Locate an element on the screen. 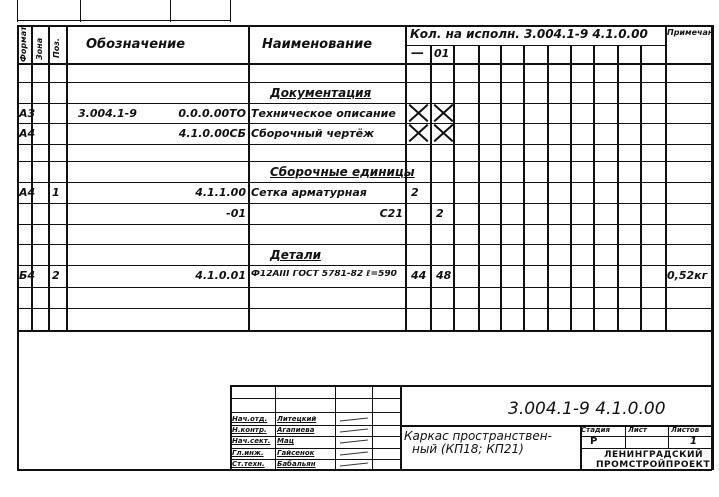 This screenshot has height=497, width=719. signature-role: Нач.сект. is located at coordinates (251, 441).